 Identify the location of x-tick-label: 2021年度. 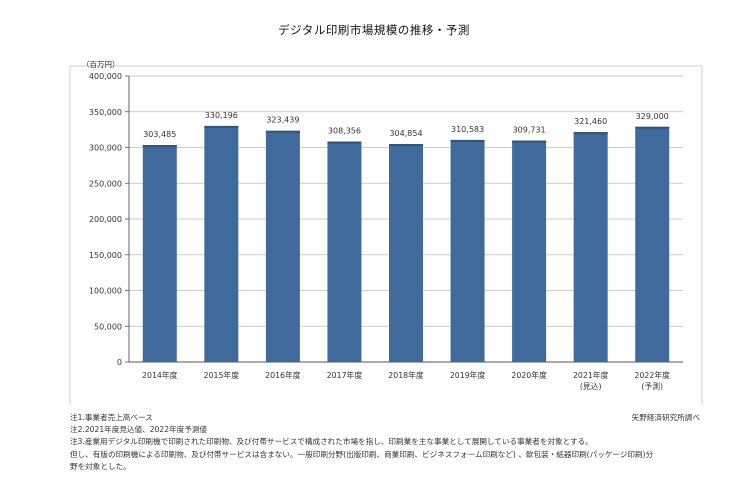
(591, 375).